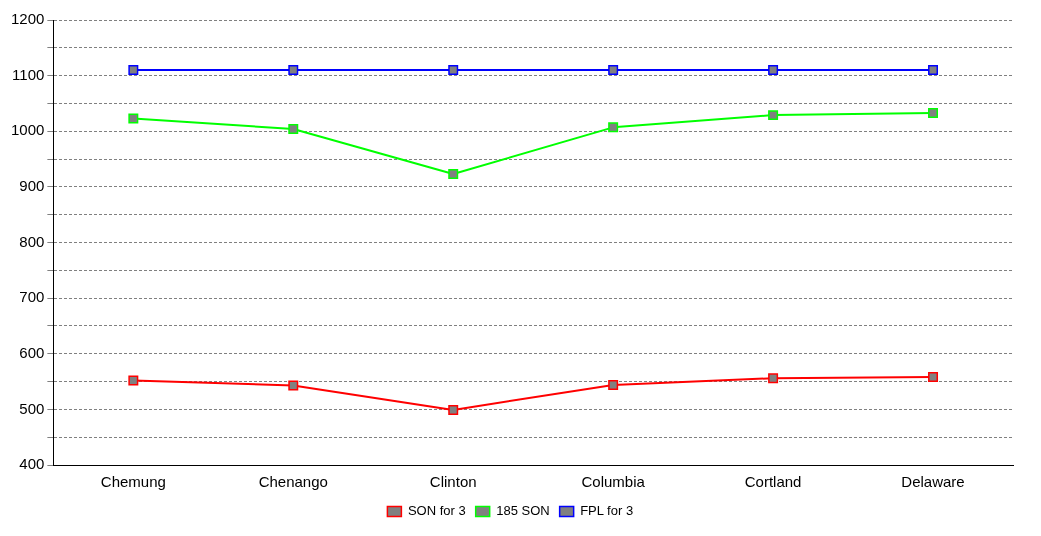  What do you see at coordinates (32, 408) in the screenshot?
I see `y-tick-label: 500` at bounding box center [32, 408].